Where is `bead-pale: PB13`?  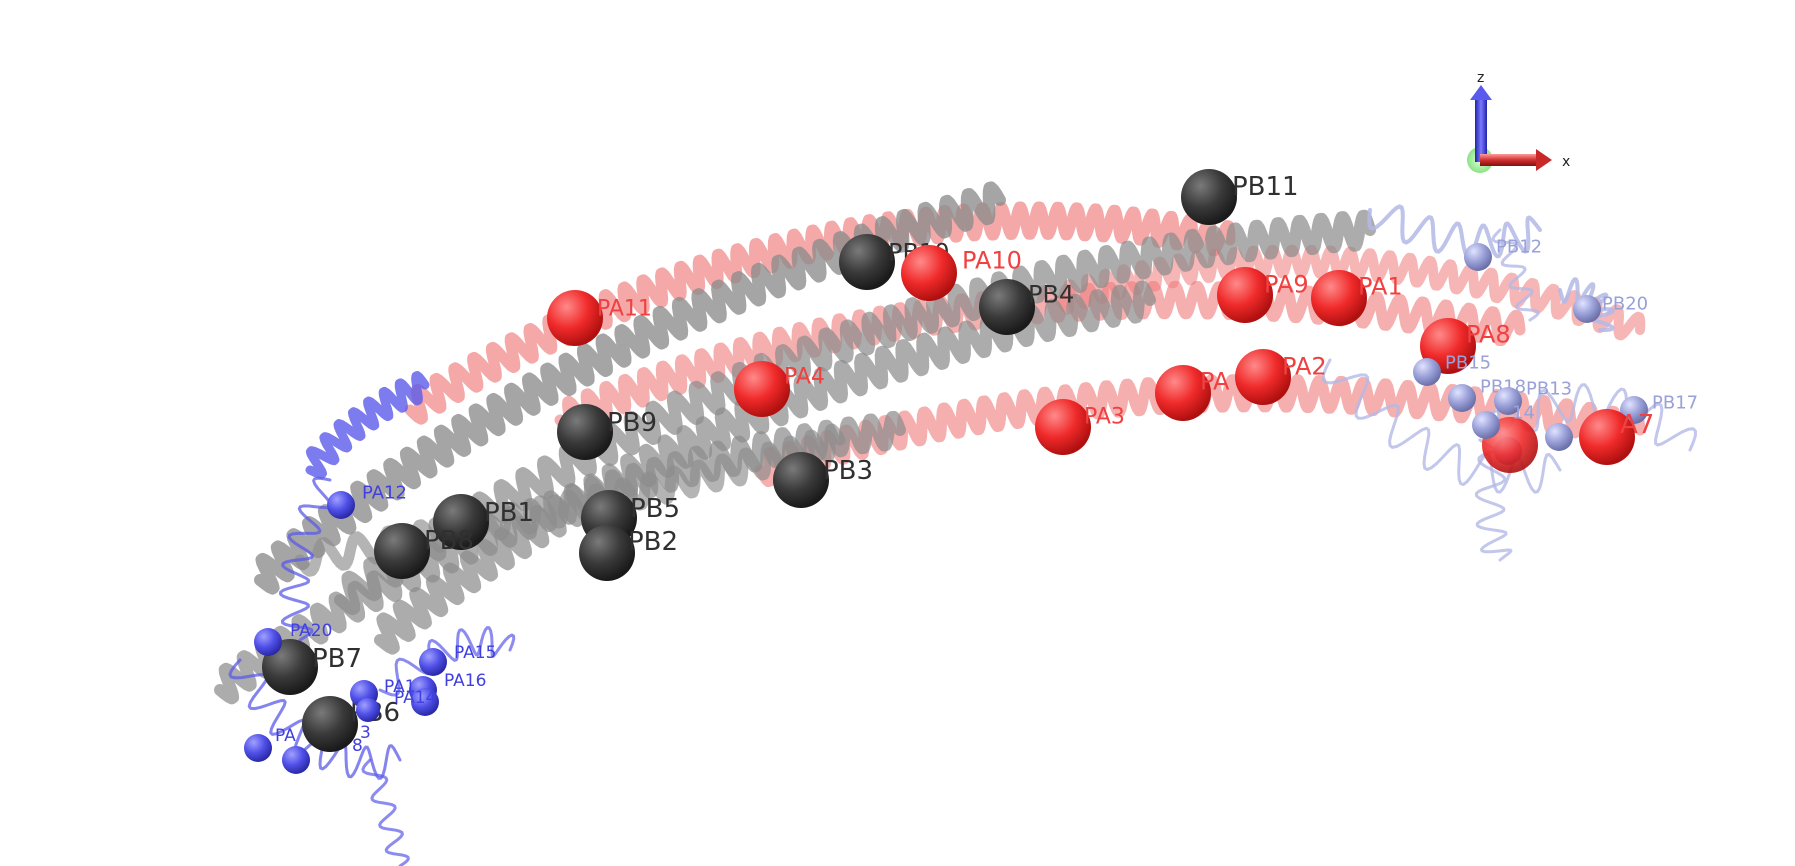 bead-pale: PB13 is located at coordinates (1533, 396).